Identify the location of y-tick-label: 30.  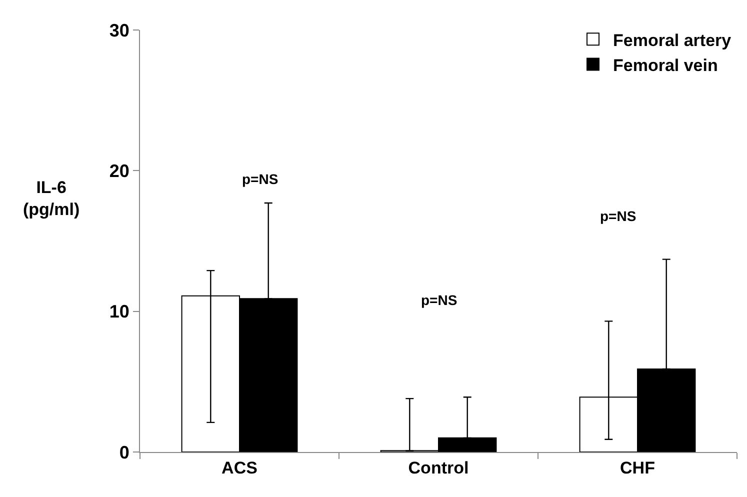
(119, 30).